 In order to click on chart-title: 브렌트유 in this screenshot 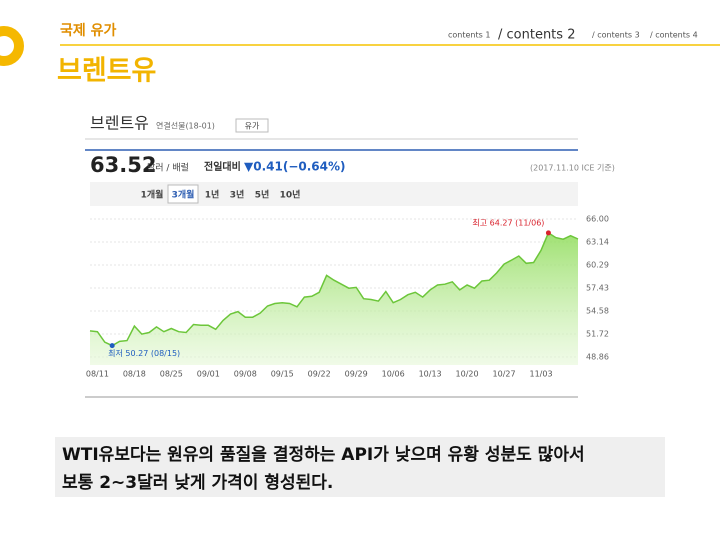, I will do `click(119, 123)`.